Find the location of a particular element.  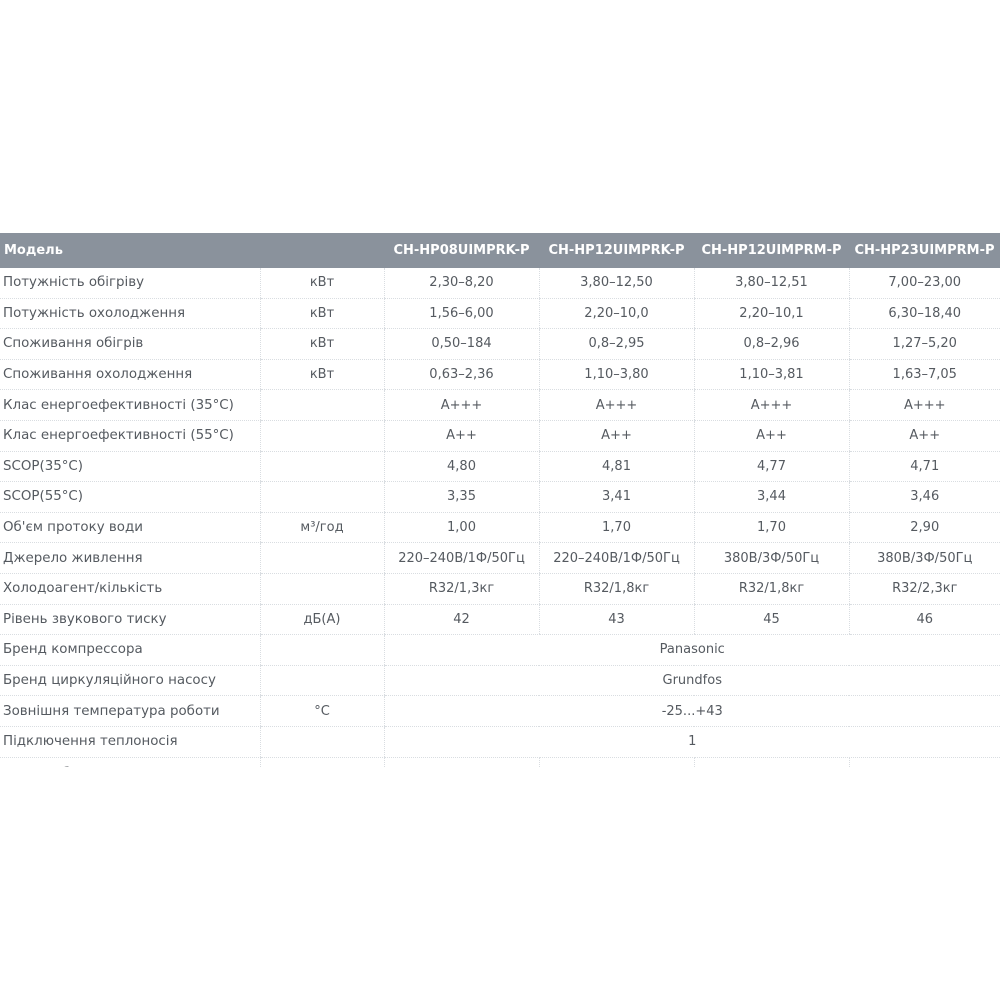

row-label: SCOP(35°С) is located at coordinates (130, 467).